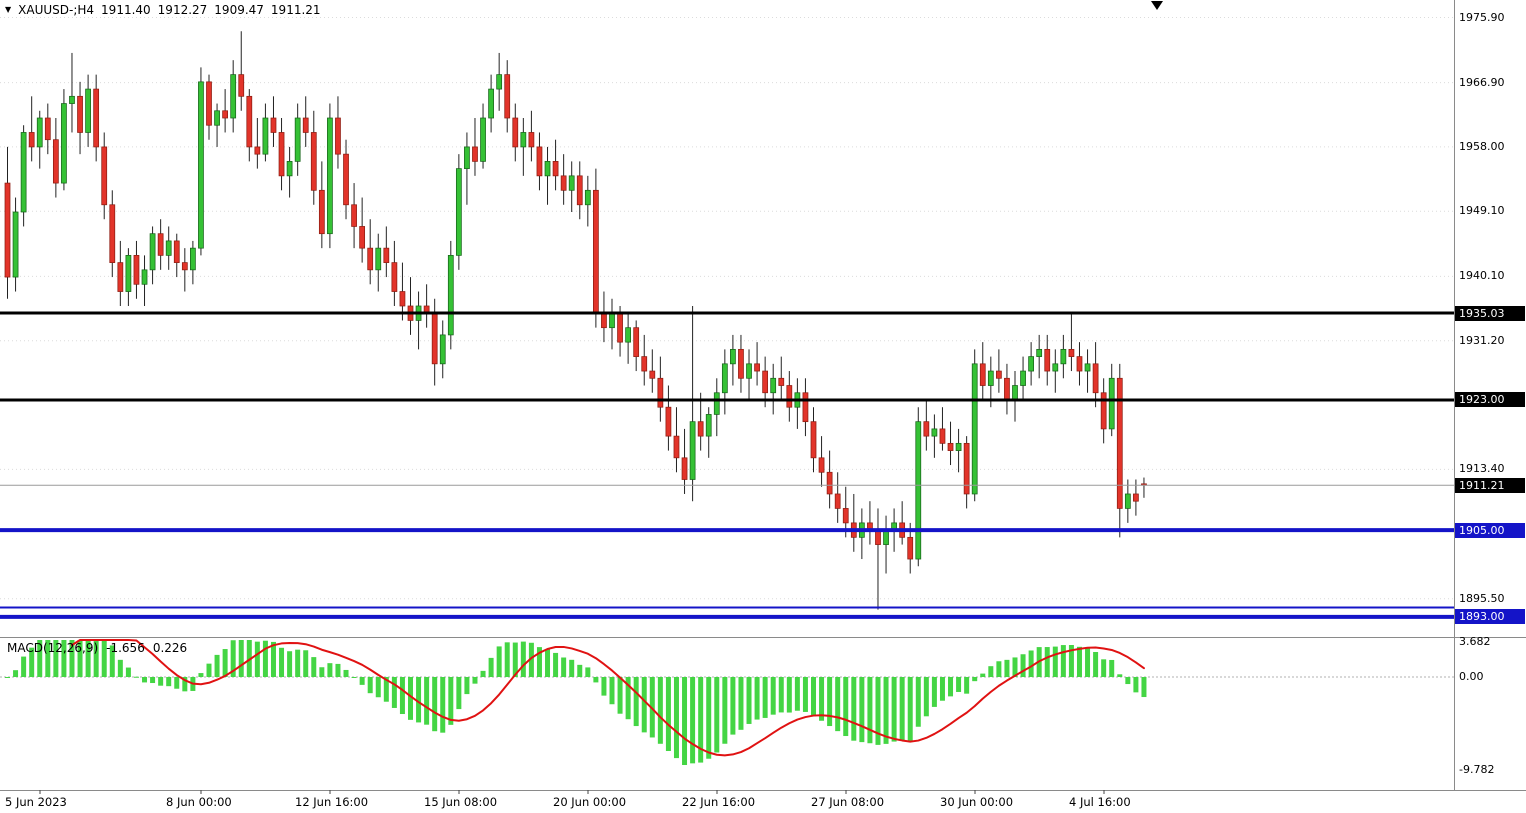 This screenshot has height=813, width=1526. I want to click on macd-indicator-label: MACD(12,26,9) -1.656 0.226, so click(97, 648).